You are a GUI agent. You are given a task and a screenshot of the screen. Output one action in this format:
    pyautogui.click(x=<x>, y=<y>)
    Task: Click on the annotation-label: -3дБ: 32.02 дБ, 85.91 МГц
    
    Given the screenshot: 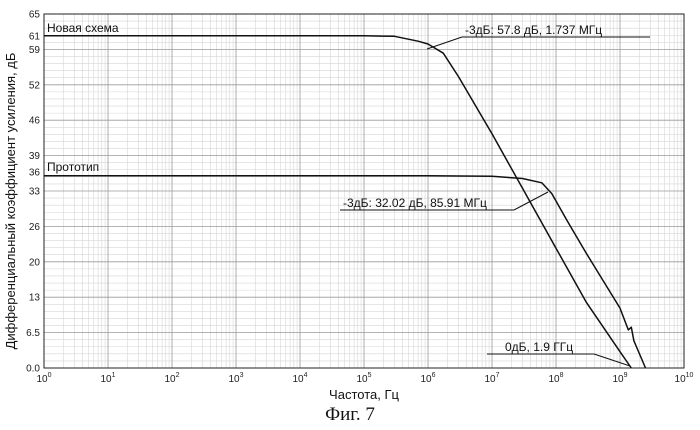 What is the action you would take?
    pyautogui.click(x=415, y=203)
    